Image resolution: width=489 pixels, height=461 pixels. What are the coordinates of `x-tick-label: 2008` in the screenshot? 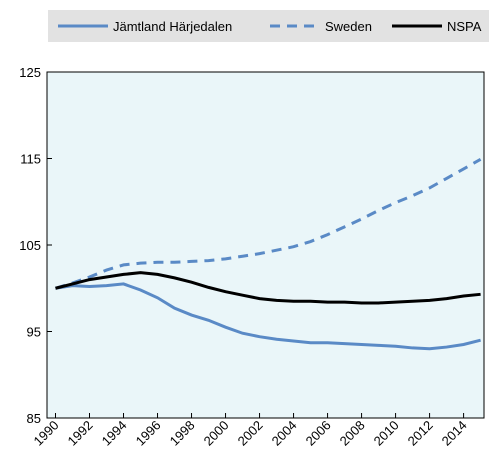 It's located at (352, 433).